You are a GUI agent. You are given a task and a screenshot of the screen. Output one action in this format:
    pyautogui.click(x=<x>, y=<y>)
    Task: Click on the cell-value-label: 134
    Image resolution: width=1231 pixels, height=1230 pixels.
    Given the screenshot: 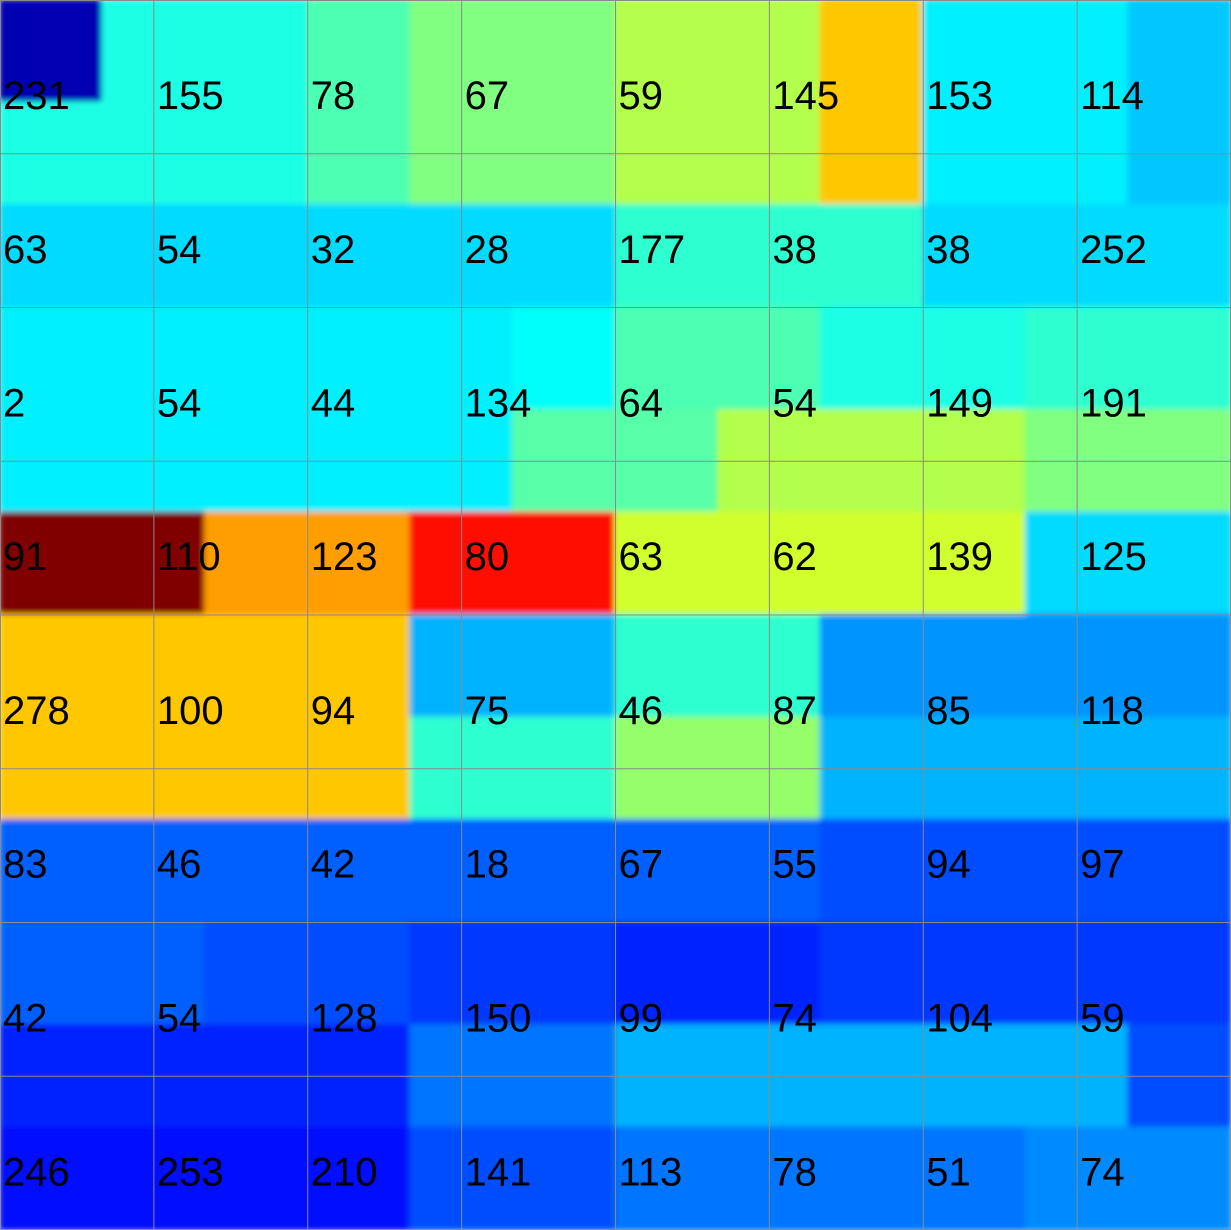 What is the action you would take?
    pyautogui.click(x=498, y=403)
    